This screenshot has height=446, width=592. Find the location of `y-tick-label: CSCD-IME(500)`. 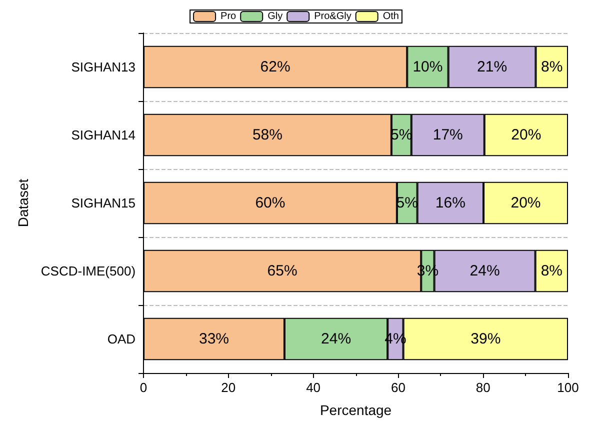

y-tick-label: CSCD-IME(500) is located at coordinates (88, 271).